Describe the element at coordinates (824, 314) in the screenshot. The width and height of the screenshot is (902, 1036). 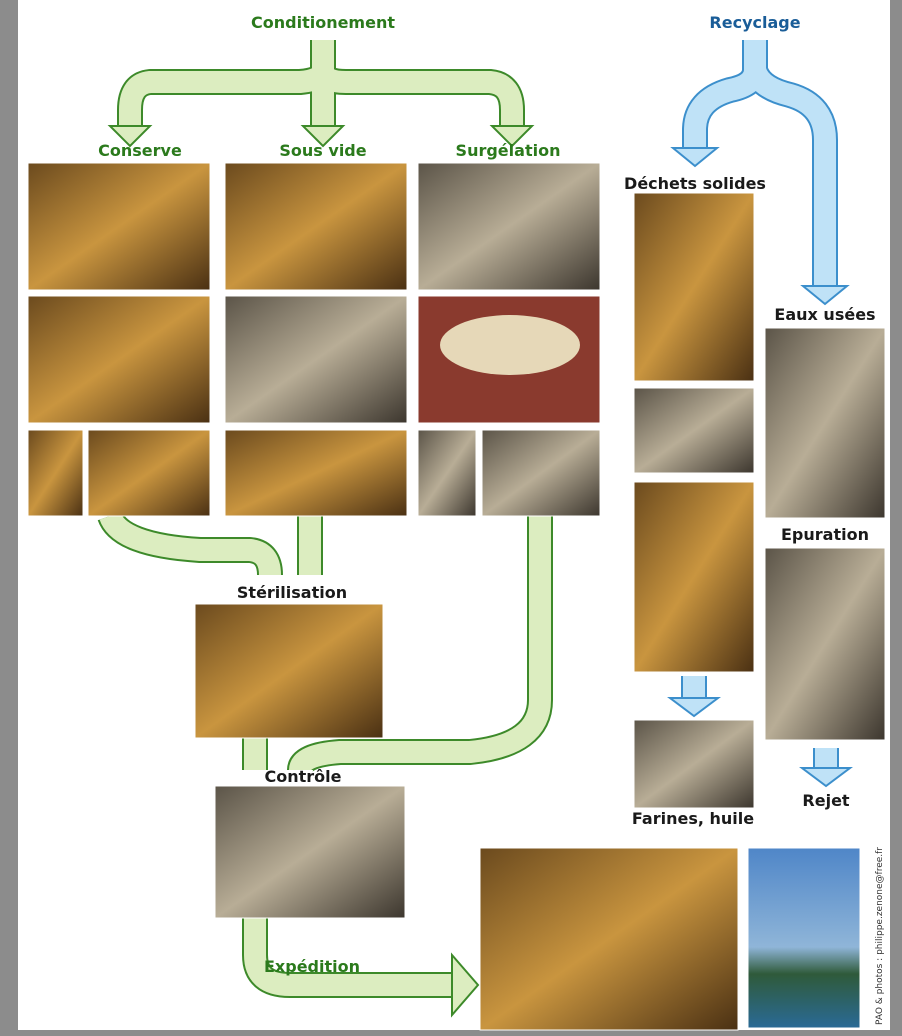
I see `label: Eaux usées` at that location.